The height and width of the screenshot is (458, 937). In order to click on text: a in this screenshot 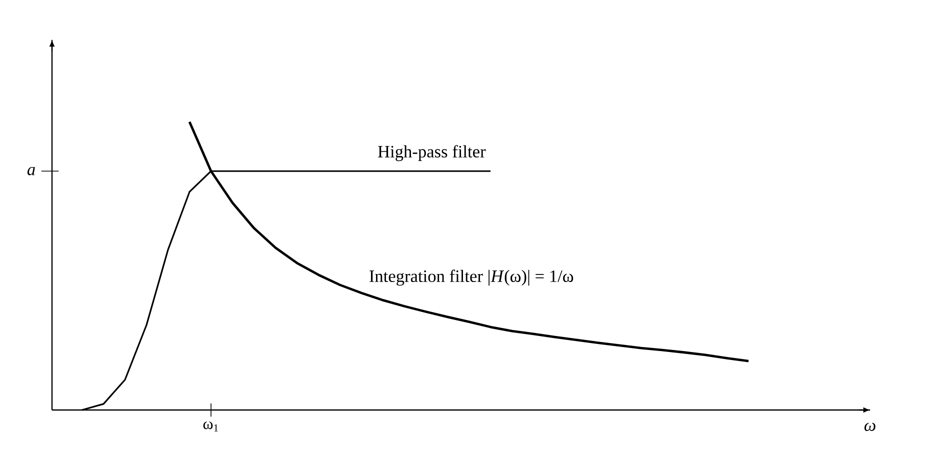, I will do `click(31, 171)`.